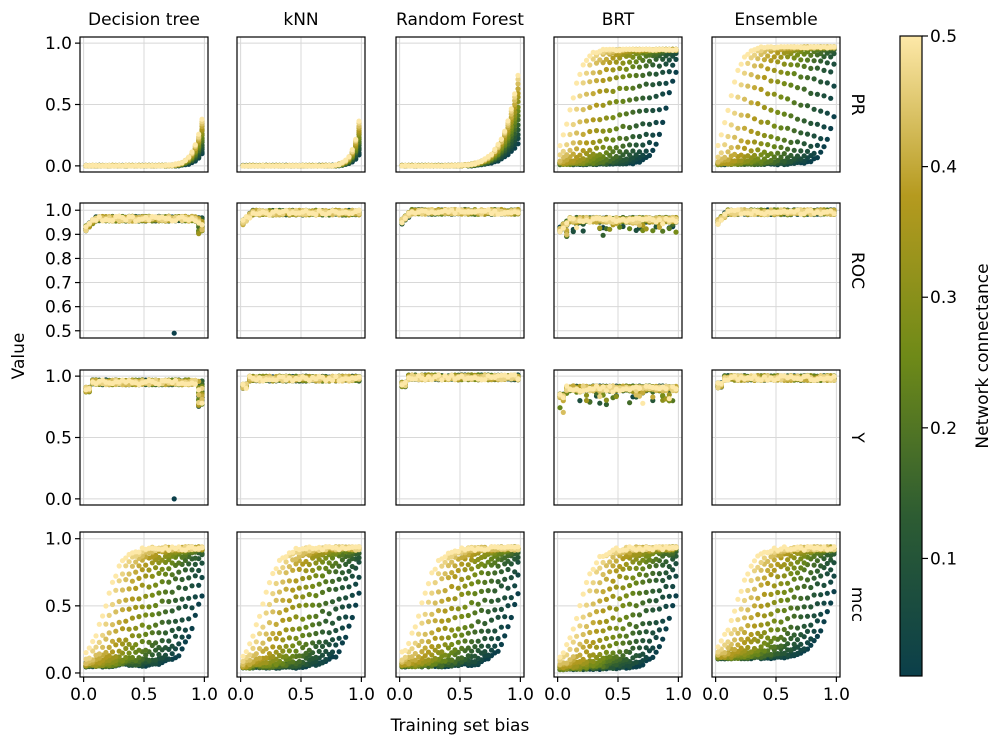  Describe the element at coordinates (58, 259) in the screenshot. I see `y-tick-label: 0.8` at that location.